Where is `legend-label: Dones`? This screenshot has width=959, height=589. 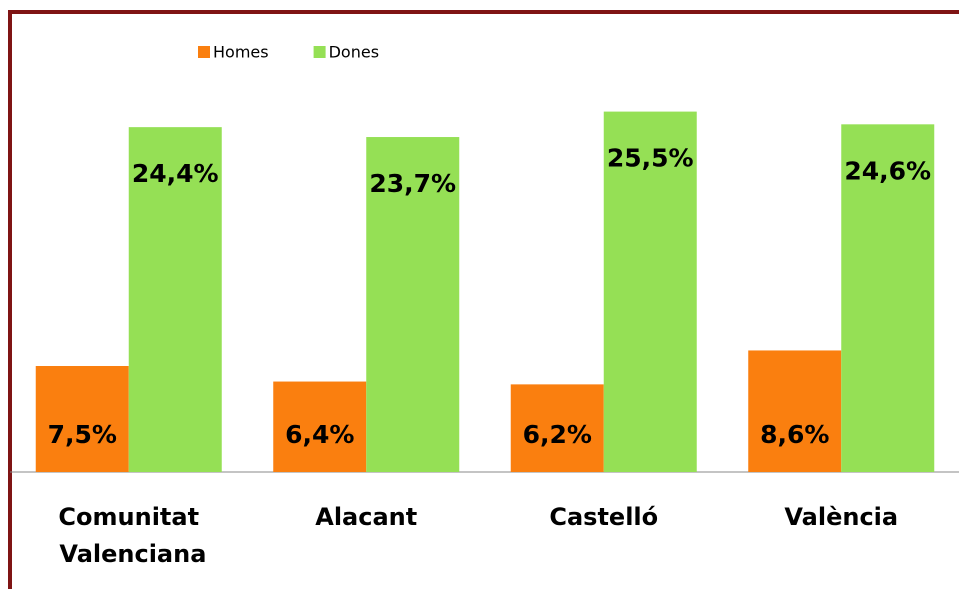 legend-label: Dones is located at coordinates (354, 52).